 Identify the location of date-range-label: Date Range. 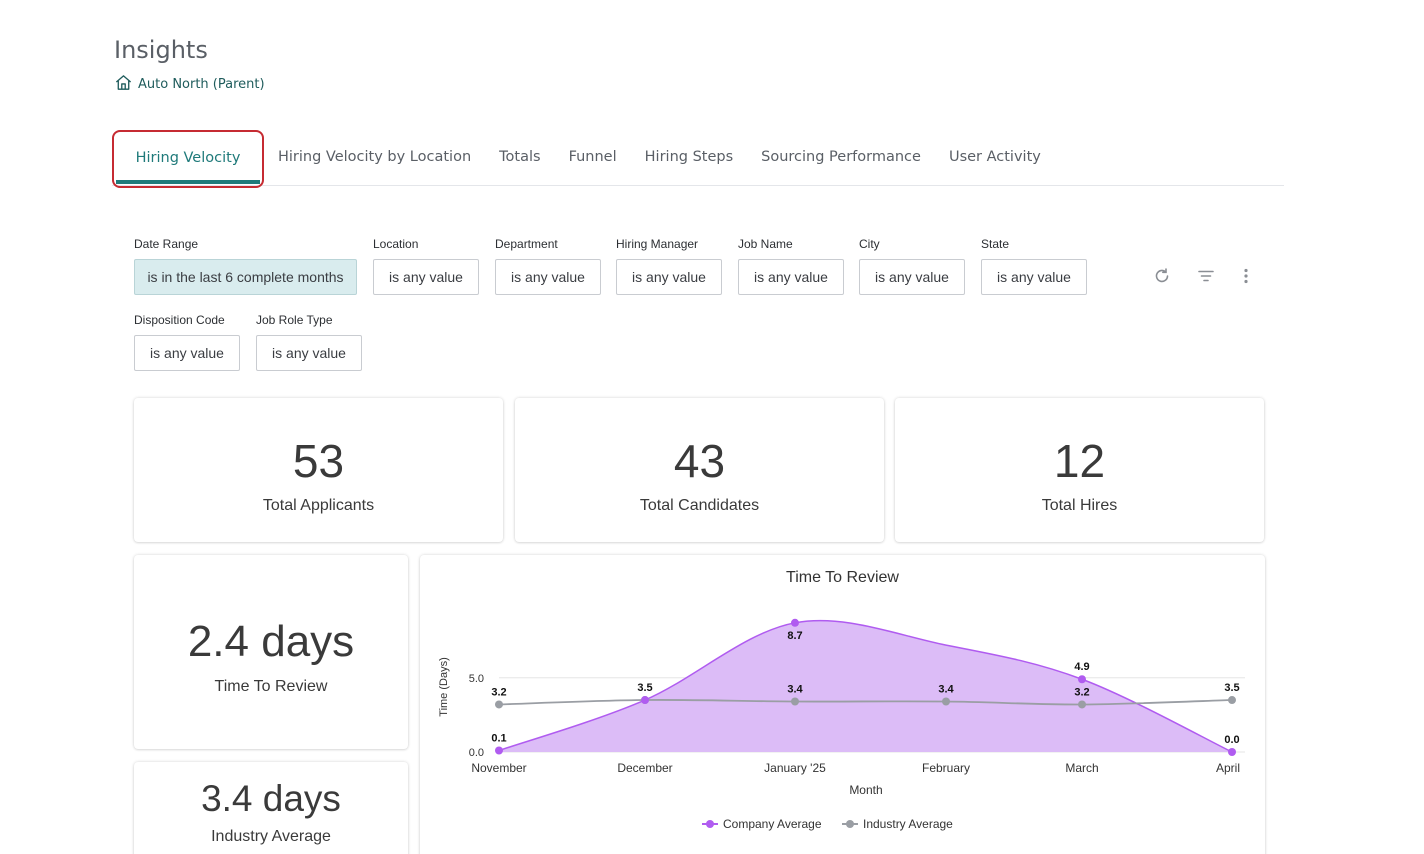
(166, 244).